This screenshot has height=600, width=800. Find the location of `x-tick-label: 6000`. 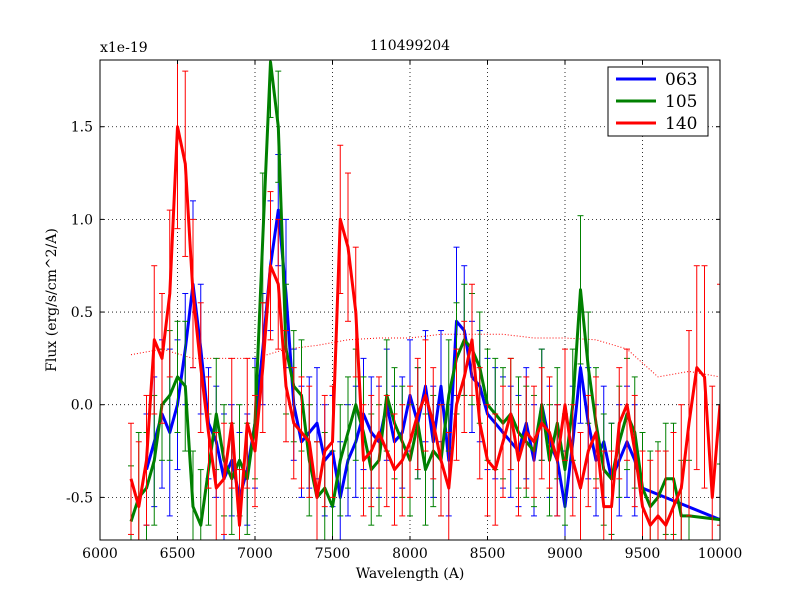

x-tick-label: 6000 is located at coordinates (100, 554).